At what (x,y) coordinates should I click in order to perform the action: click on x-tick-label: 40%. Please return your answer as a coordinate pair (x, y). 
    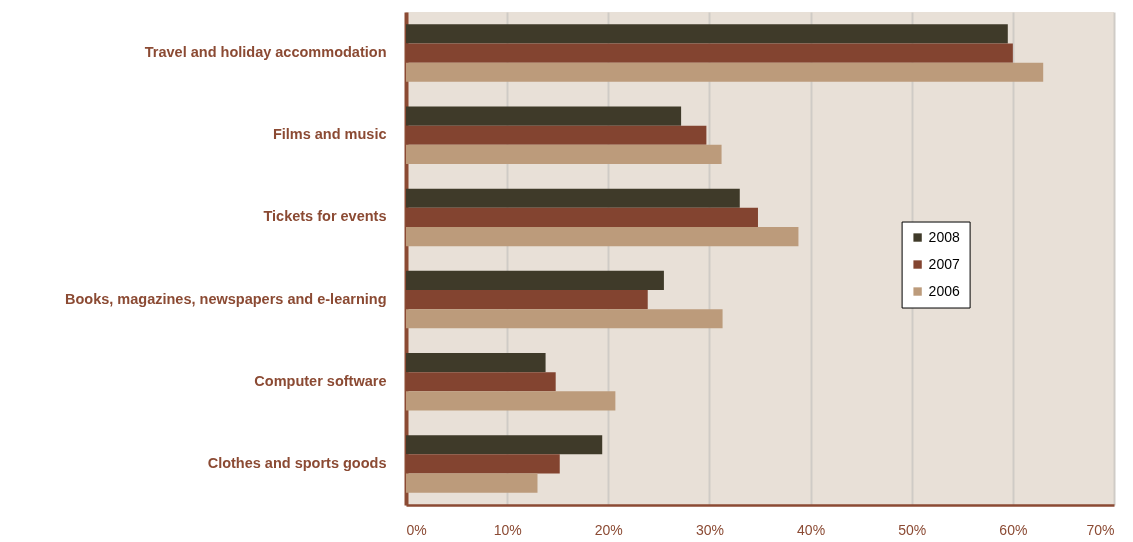
    Looking at the image, I should click on (811, 529).